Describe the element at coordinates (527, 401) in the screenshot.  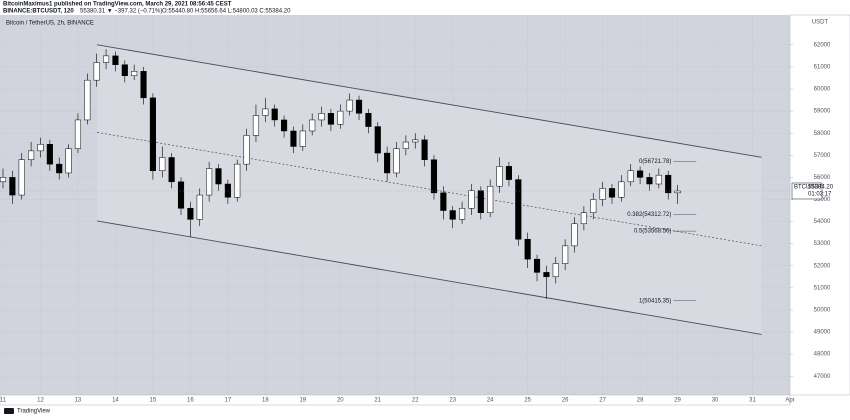
I see `x-tick-label: 25` at that location.